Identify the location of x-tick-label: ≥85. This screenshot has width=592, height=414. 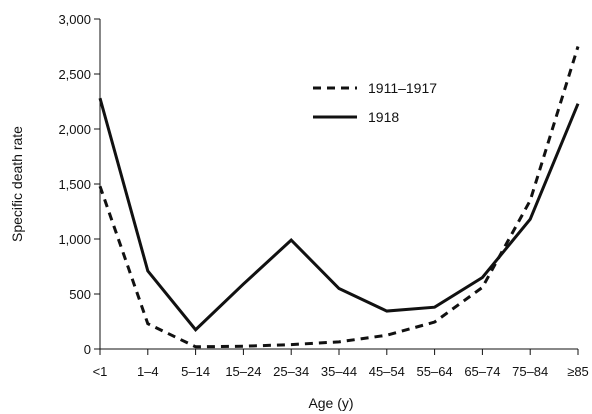
(578, 371).